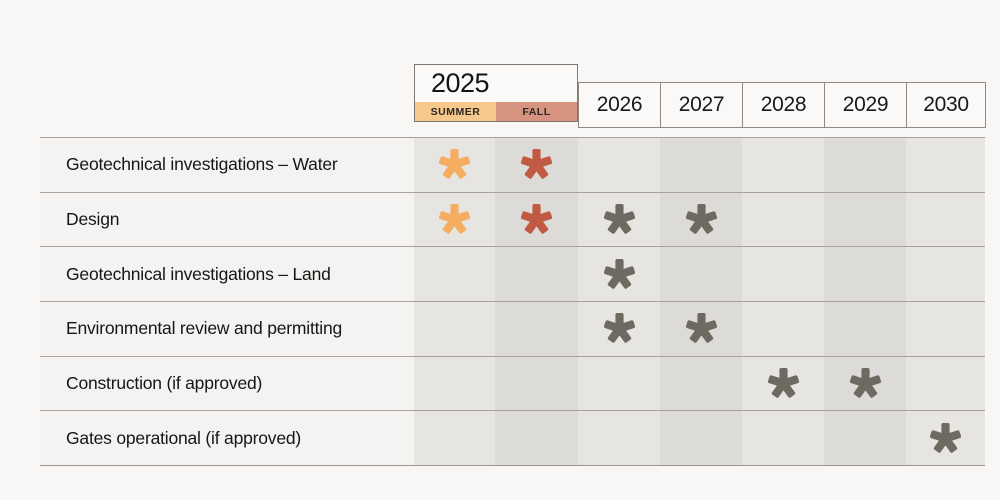 The height and width of the screenshot is (500, 1000). I want to click on year-header-row: 2026 2027 2028 2029 2030, so click(782, 105).